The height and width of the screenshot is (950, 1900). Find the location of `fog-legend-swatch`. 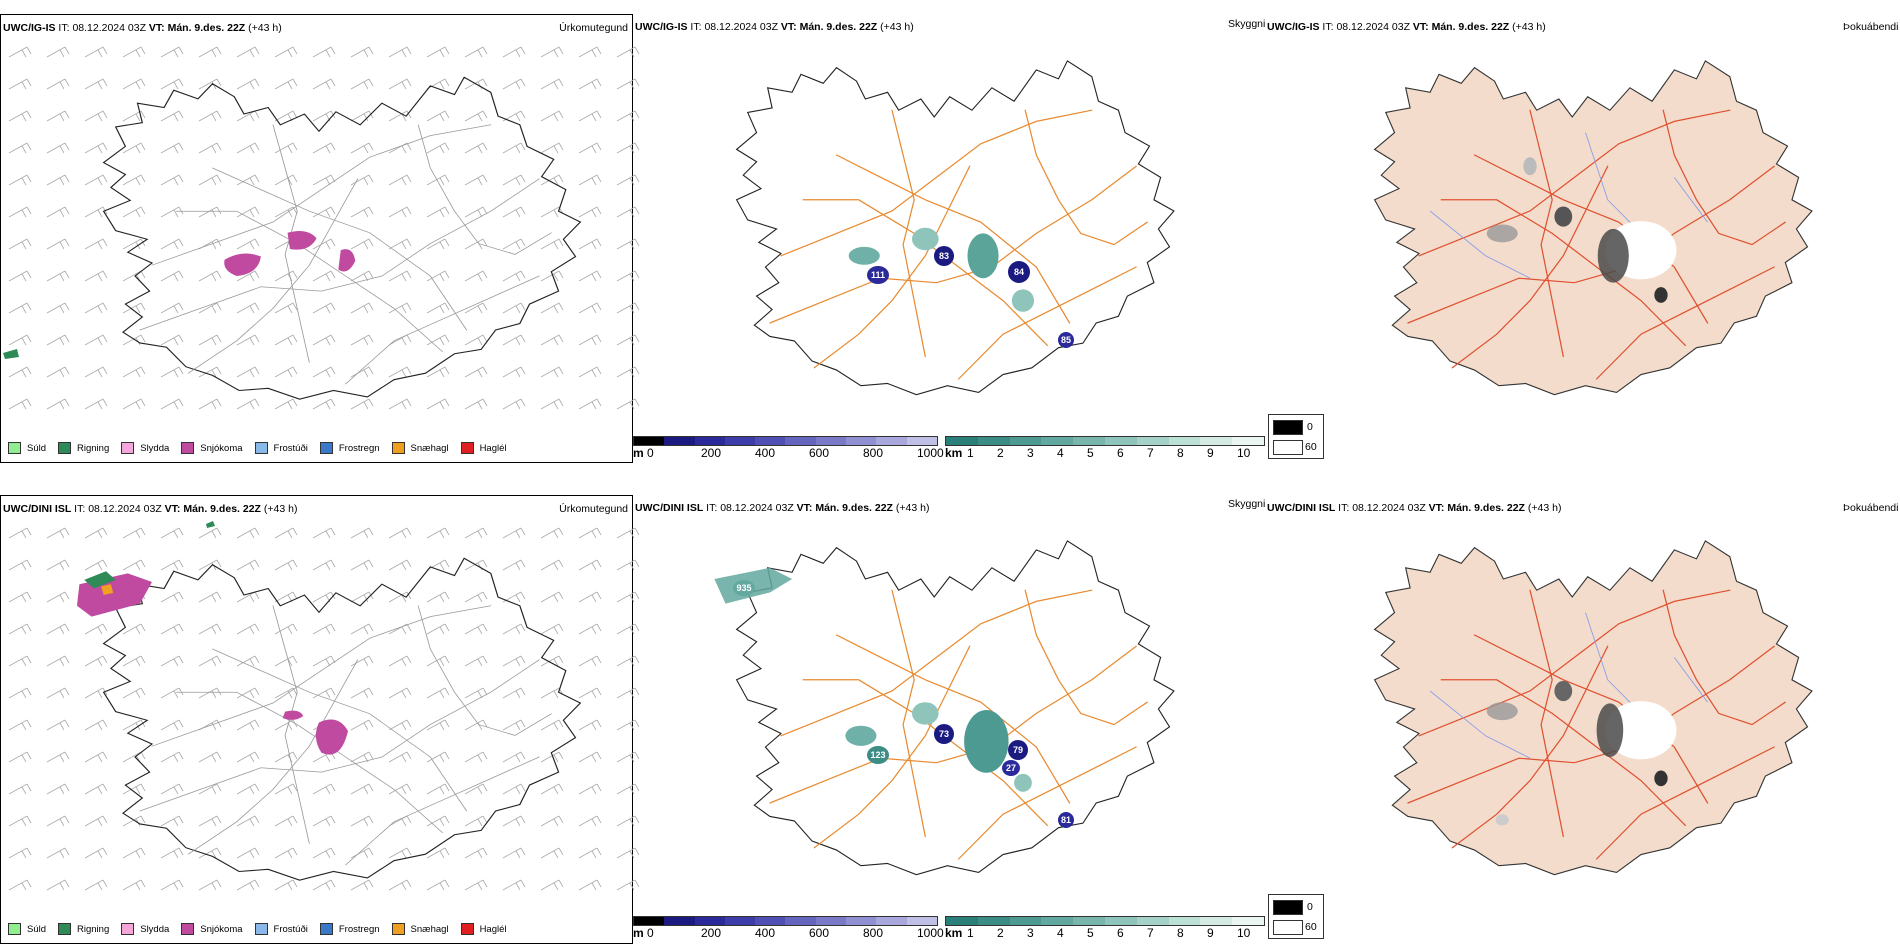

fog-legend-swatch is located at coordinates (1288, 427).